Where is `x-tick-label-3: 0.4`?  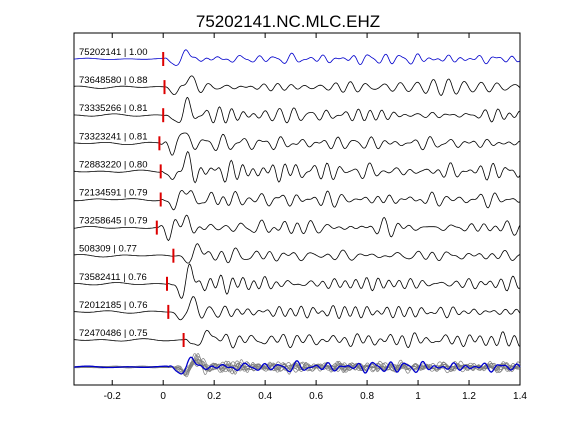
x-tick-label-3: 0.4 is located at coordinates (265, 396).